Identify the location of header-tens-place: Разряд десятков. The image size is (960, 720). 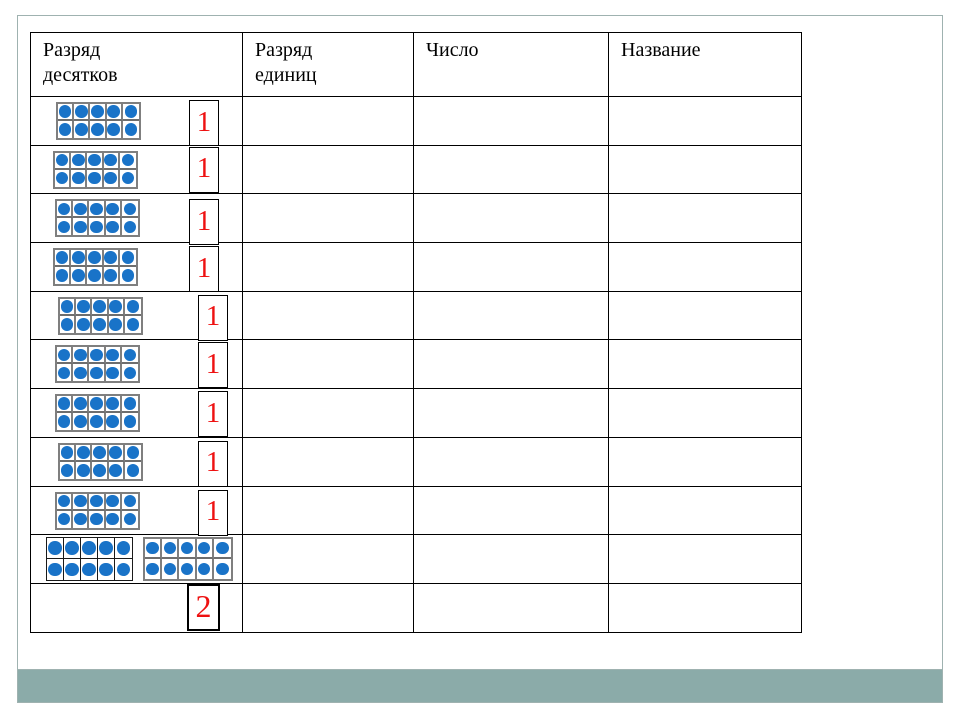
(136, 64).